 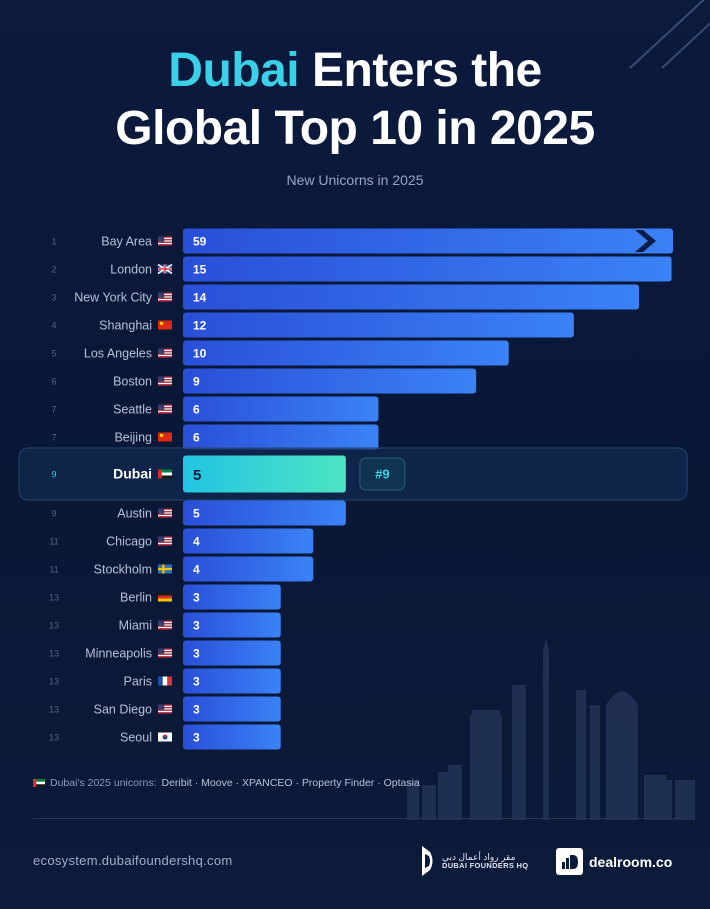 I want to click on bar-row: 3 New York City 14, so click(x=345, y=297).